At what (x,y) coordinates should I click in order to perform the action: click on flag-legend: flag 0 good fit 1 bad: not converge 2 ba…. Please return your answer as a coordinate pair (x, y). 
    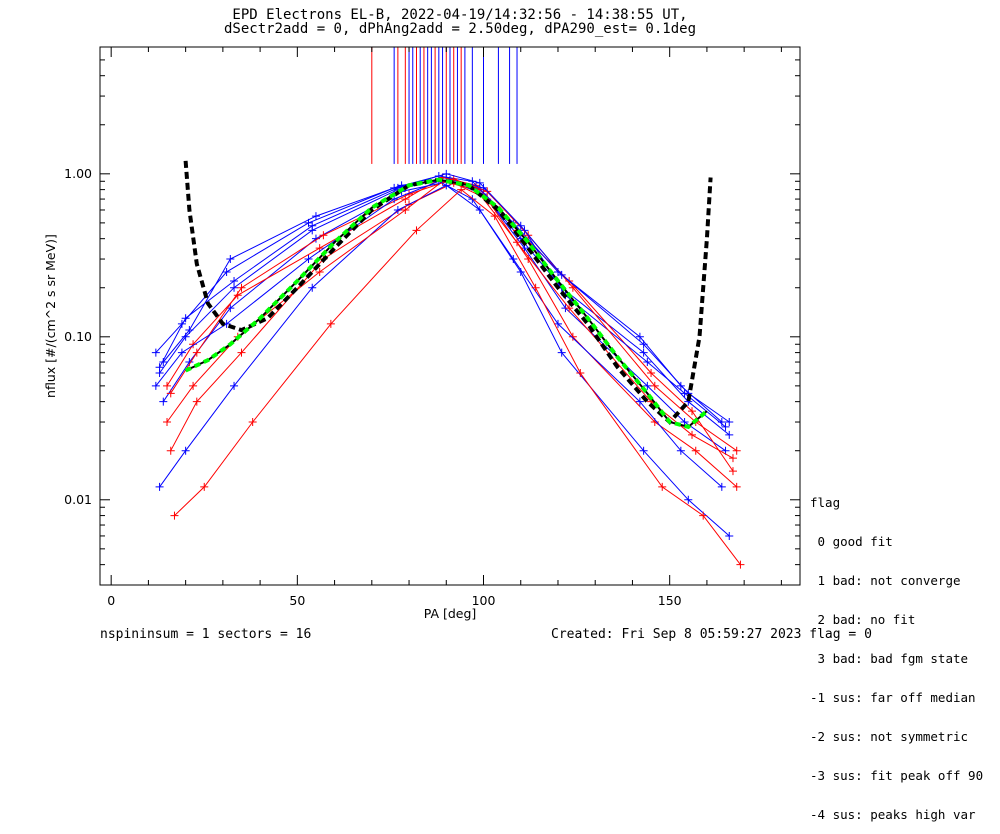
    Looking at the image, I should click on (896, 652).